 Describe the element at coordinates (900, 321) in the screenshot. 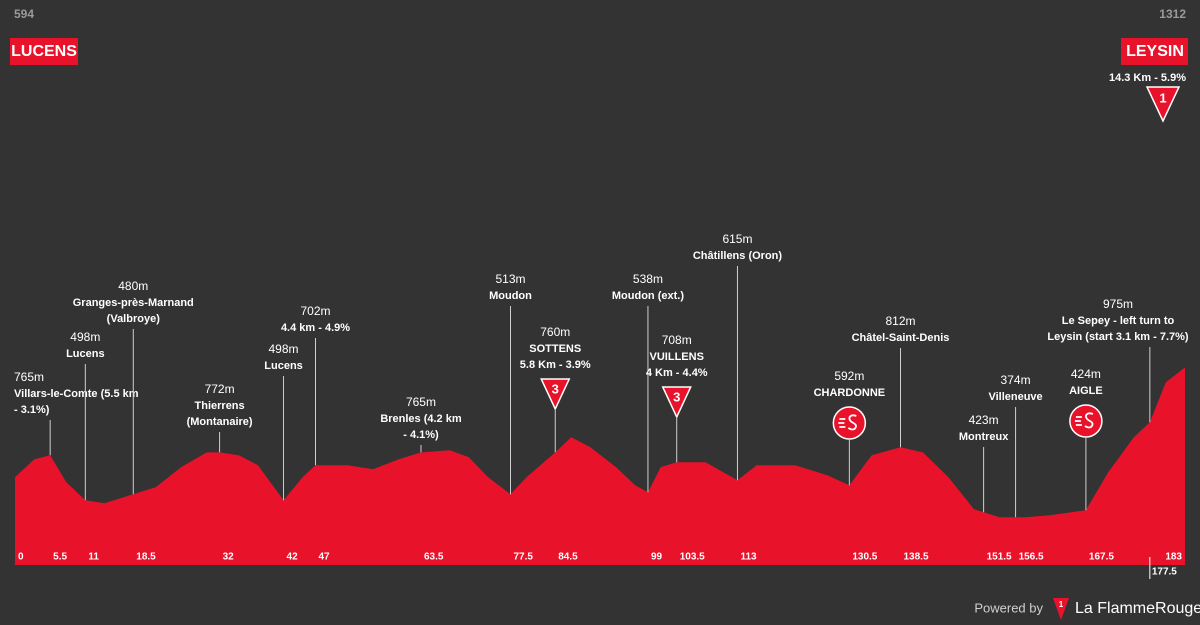

I see `waypoint-altitude: 812m` at that location.